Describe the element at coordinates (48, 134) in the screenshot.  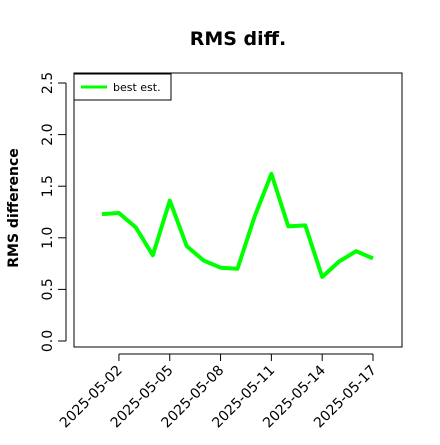
I see `y-tick-label: 2.0` at that location.